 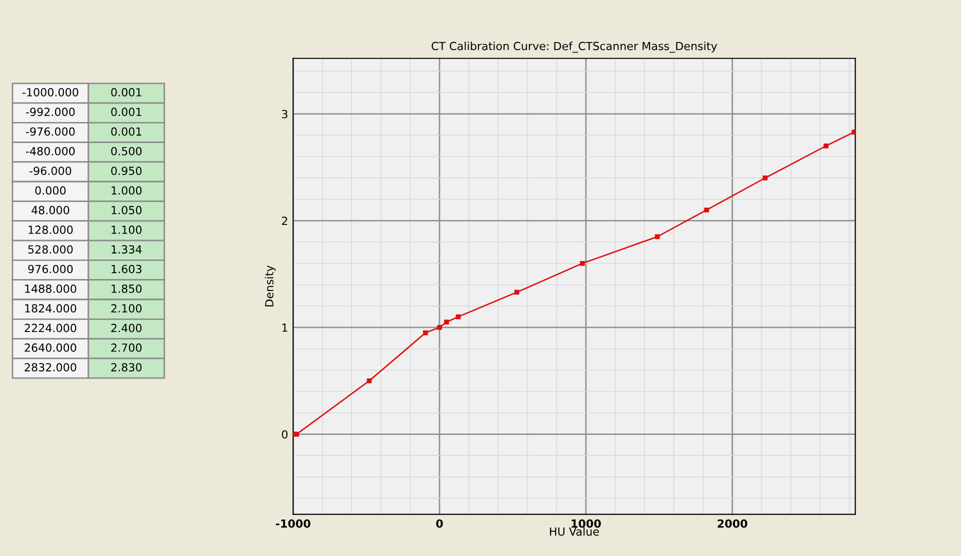 What do you see at coordinates (50, 230) in the screenshot?
I see `text: 128.000` at bounding box center [50, 230].